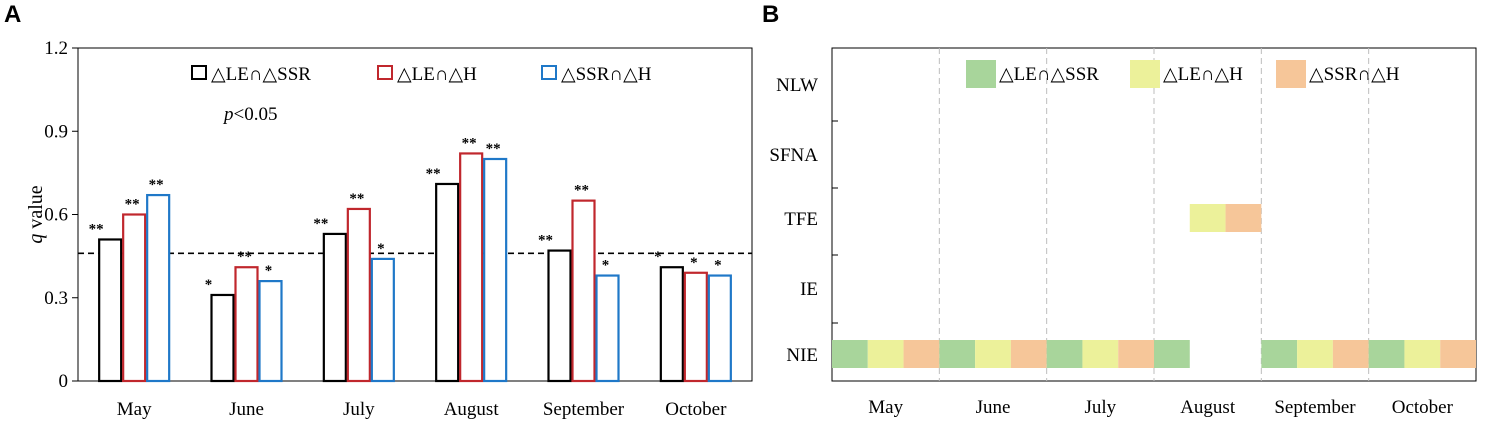 Image resolution: width=1496 pixels, height=421 pixels. I want to click on row-label: TFE, so click(801, 219).